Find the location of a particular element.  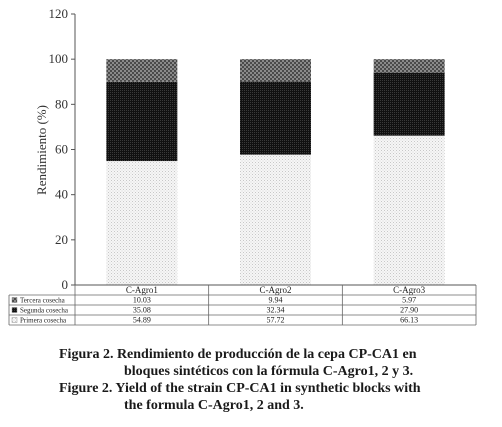

y-axis: 0 20 40 60 80 100 120 is located at coordinates (62, 149).